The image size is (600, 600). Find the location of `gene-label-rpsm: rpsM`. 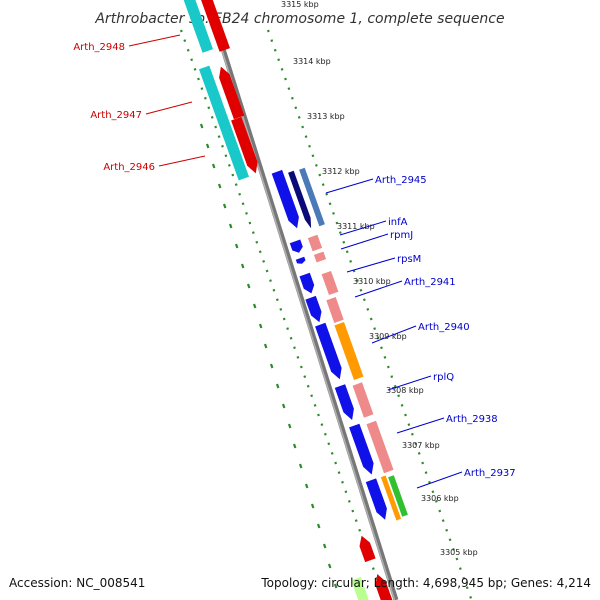

gene-label-rpsm: rpsM is located at coordinates (409, 259).